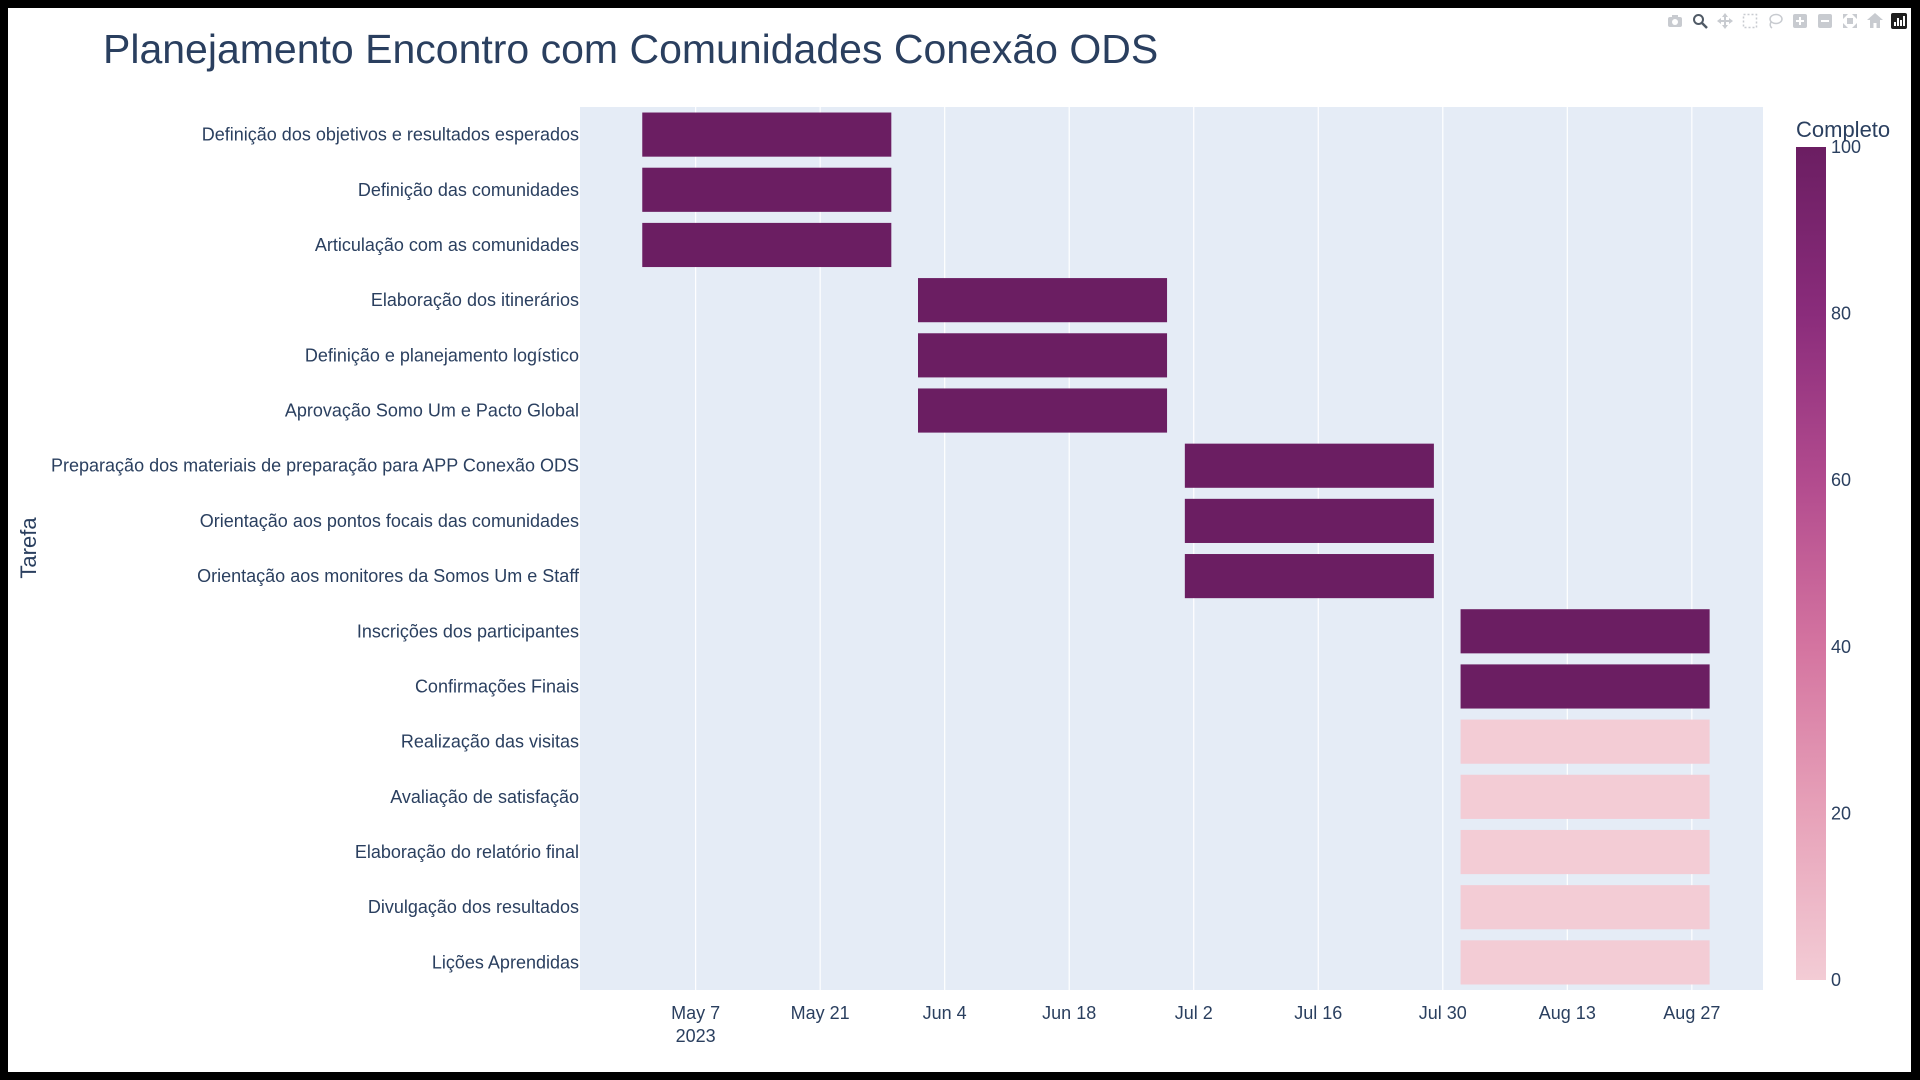 Image resolution: width=1920 pixels, height=1080 pixels. What do you see at coordinates (467, 852) in the screenshot?
I see `y-tick-label: Elaboração do relatório final` at bounding box center [467, 852].